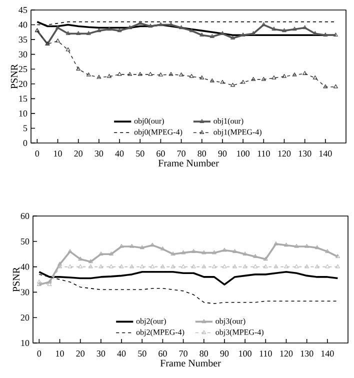  Describe the element at coordinates (25, 143) in the screenshot. I see `y-tick-label: 0` at that location.